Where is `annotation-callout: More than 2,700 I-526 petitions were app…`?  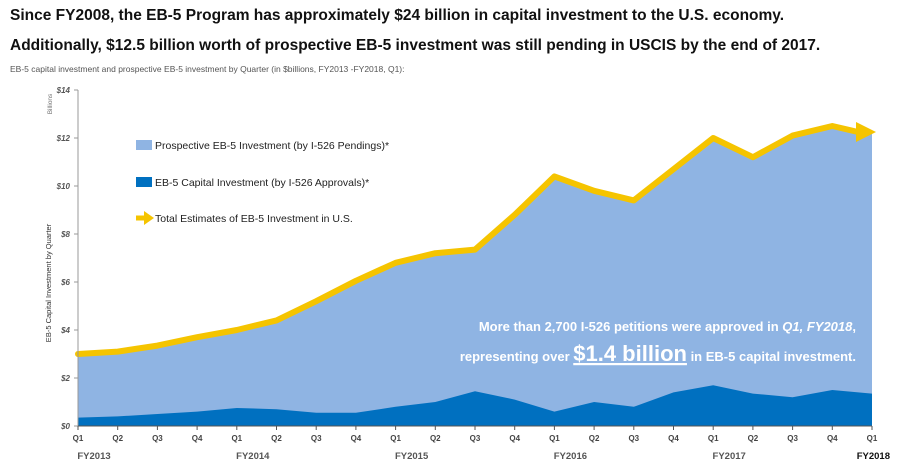
annotation-callout: More than 2,700 I-526 petitions were app… is located at coordinates (658, 342).